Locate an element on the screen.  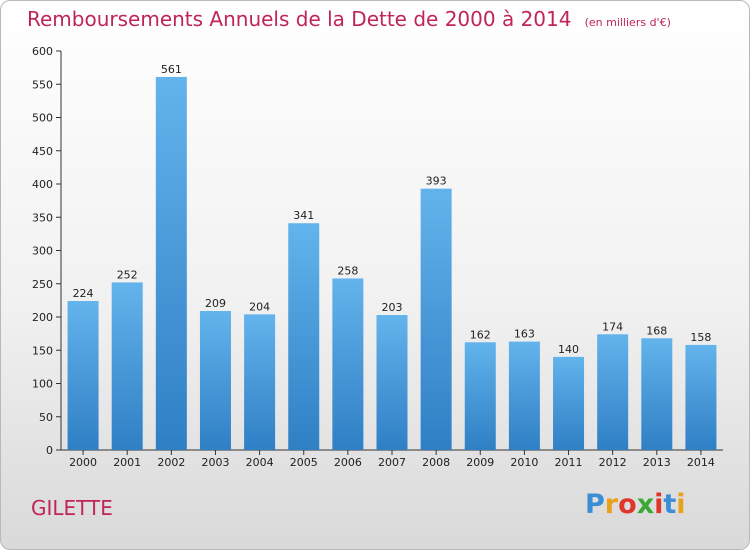
y-tick-label: 300 is located at coordinates (42, 251).